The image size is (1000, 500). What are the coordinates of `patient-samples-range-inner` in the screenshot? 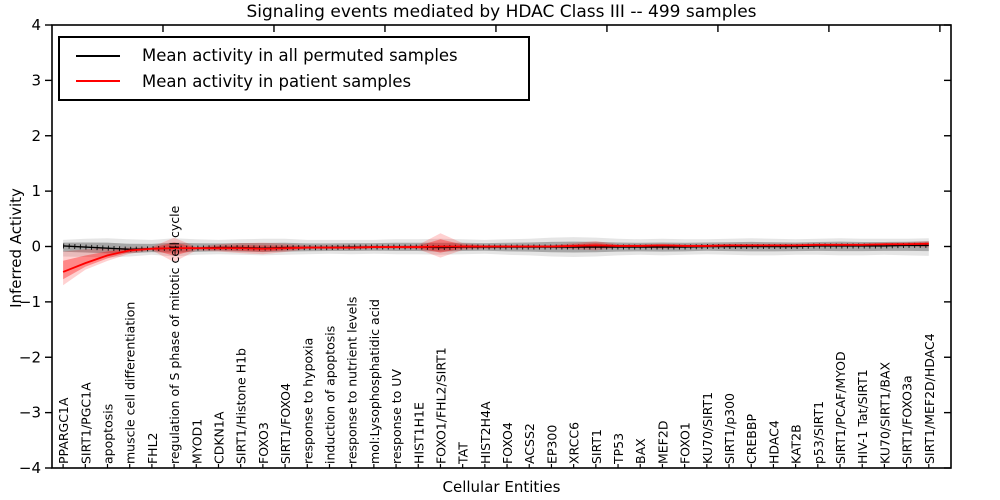 It's located at (496, 259).